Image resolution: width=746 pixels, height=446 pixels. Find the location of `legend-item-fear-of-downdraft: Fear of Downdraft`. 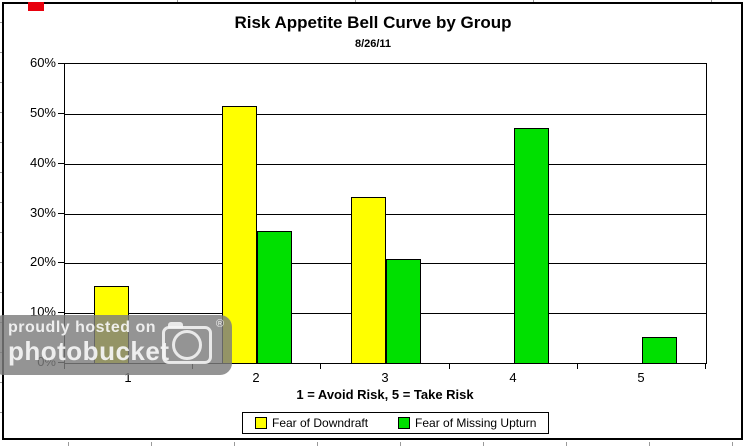

legend-item-fear-of-downdraft: Fear of Downdraft is located at coordinates (311, 423).